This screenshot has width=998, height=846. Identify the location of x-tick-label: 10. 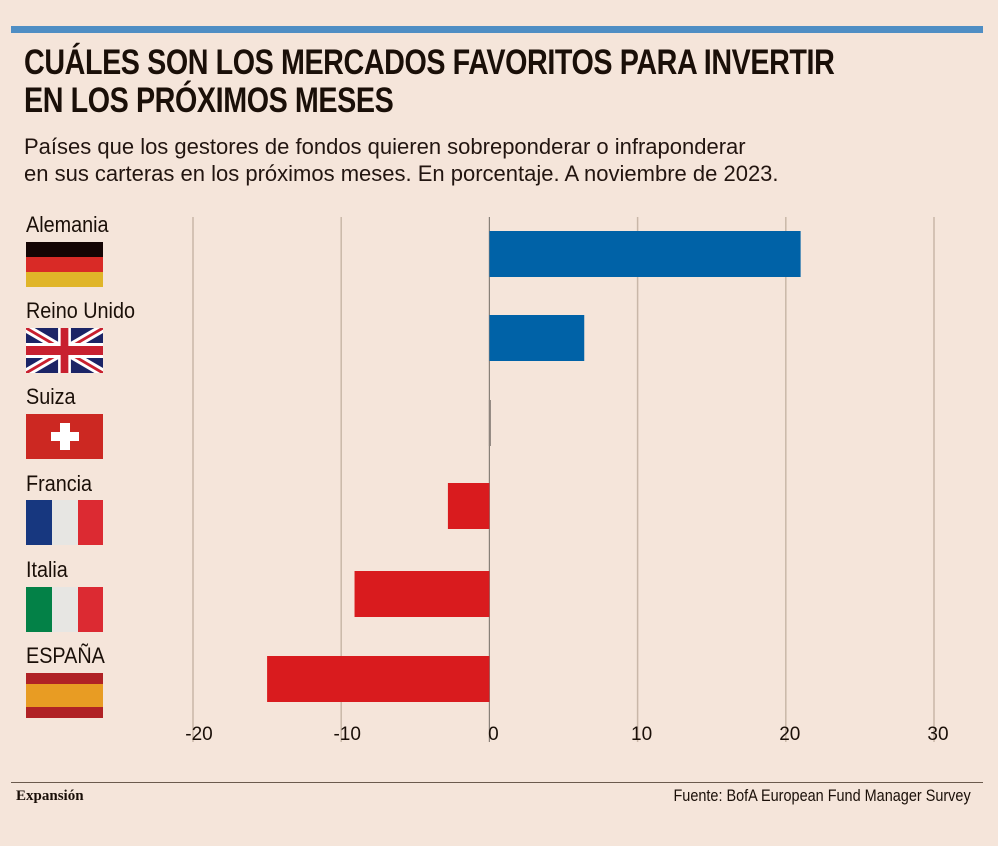
(641, 734).